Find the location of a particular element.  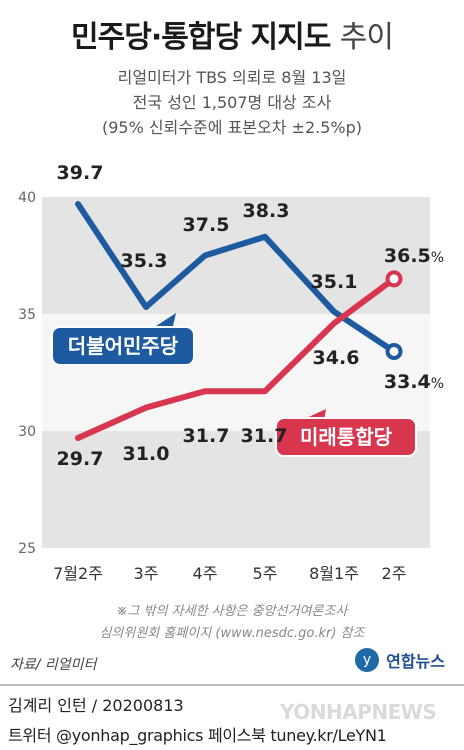

y-tick-label: 30 is located at coordinates (27, 432).